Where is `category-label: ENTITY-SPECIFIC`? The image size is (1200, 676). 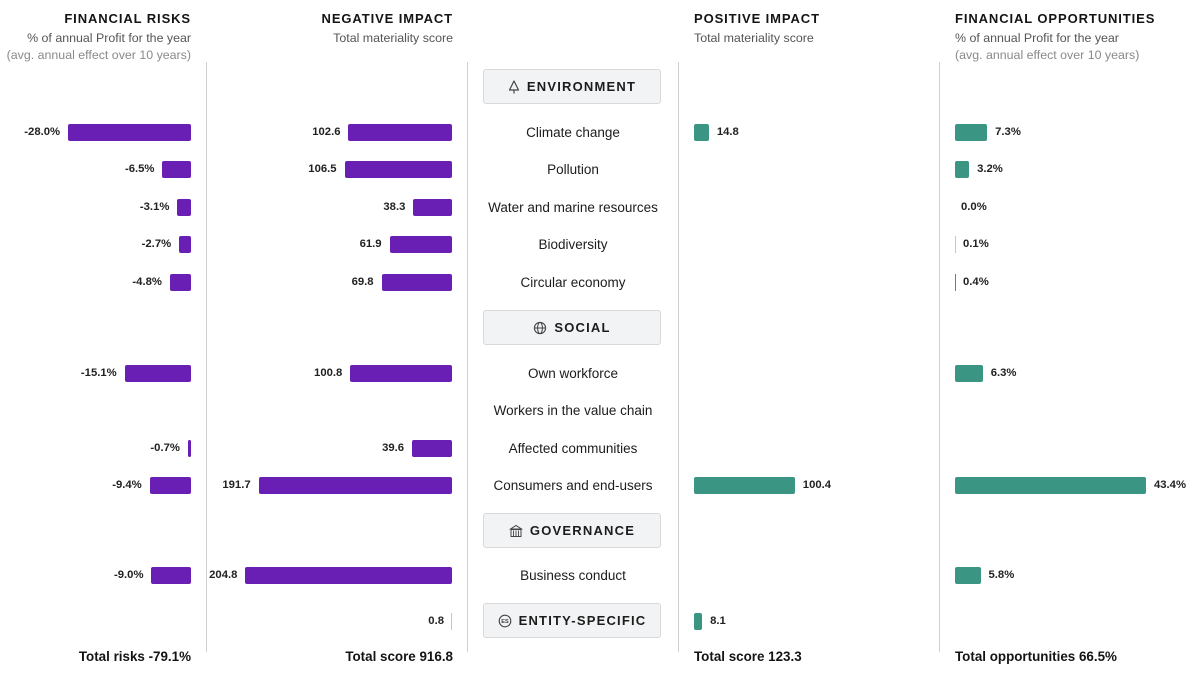
category-label: ENTITY-SPECIFIC is located at coordinates (582, 620).